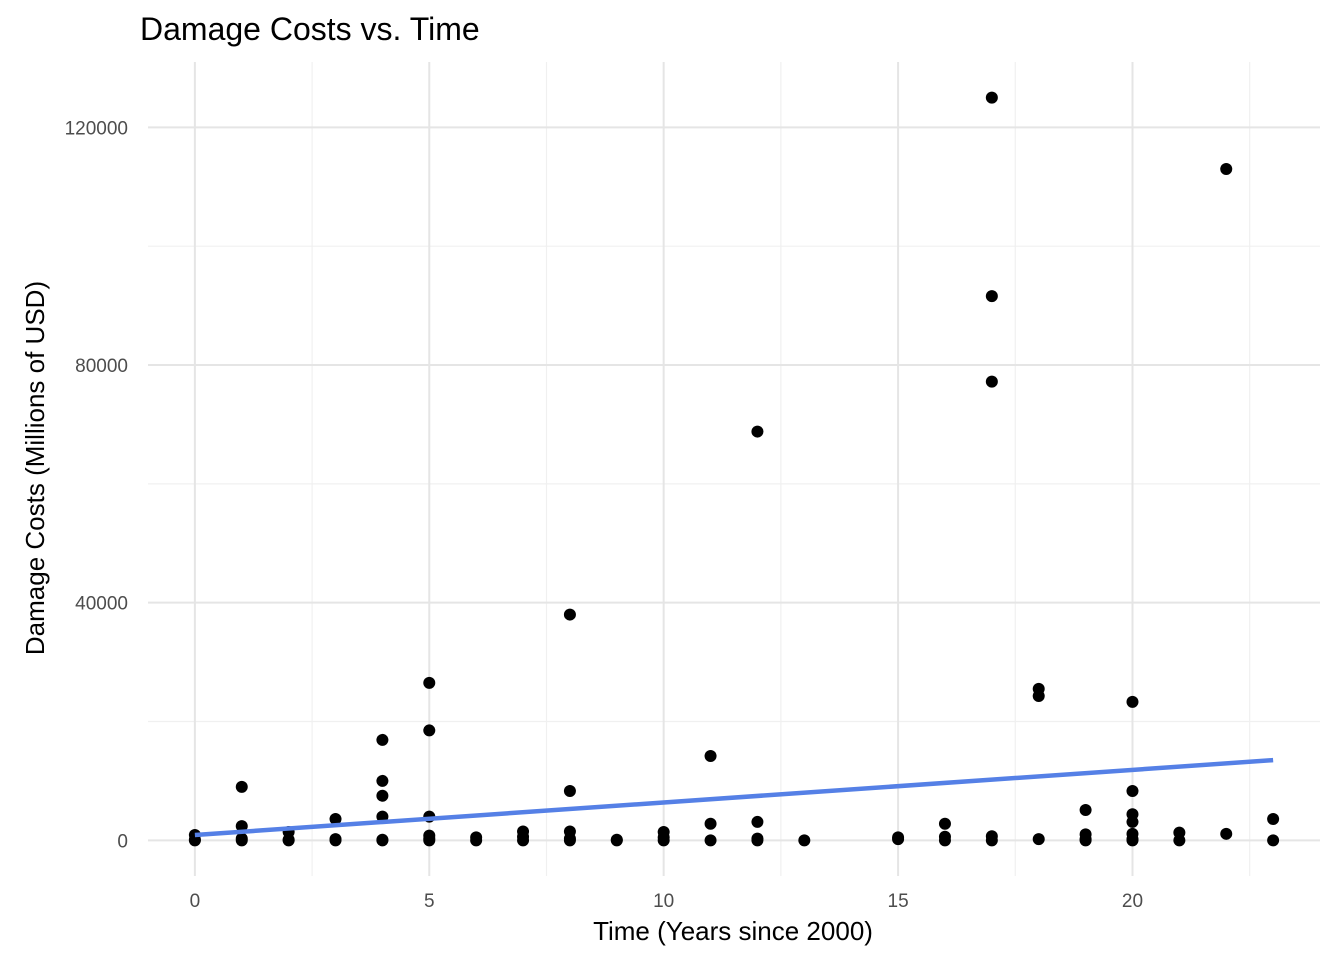 The width and height of the screenshot is (1344, 960). I want to click on x-axis-title: Time (Years since 2000), so click(733, 931).